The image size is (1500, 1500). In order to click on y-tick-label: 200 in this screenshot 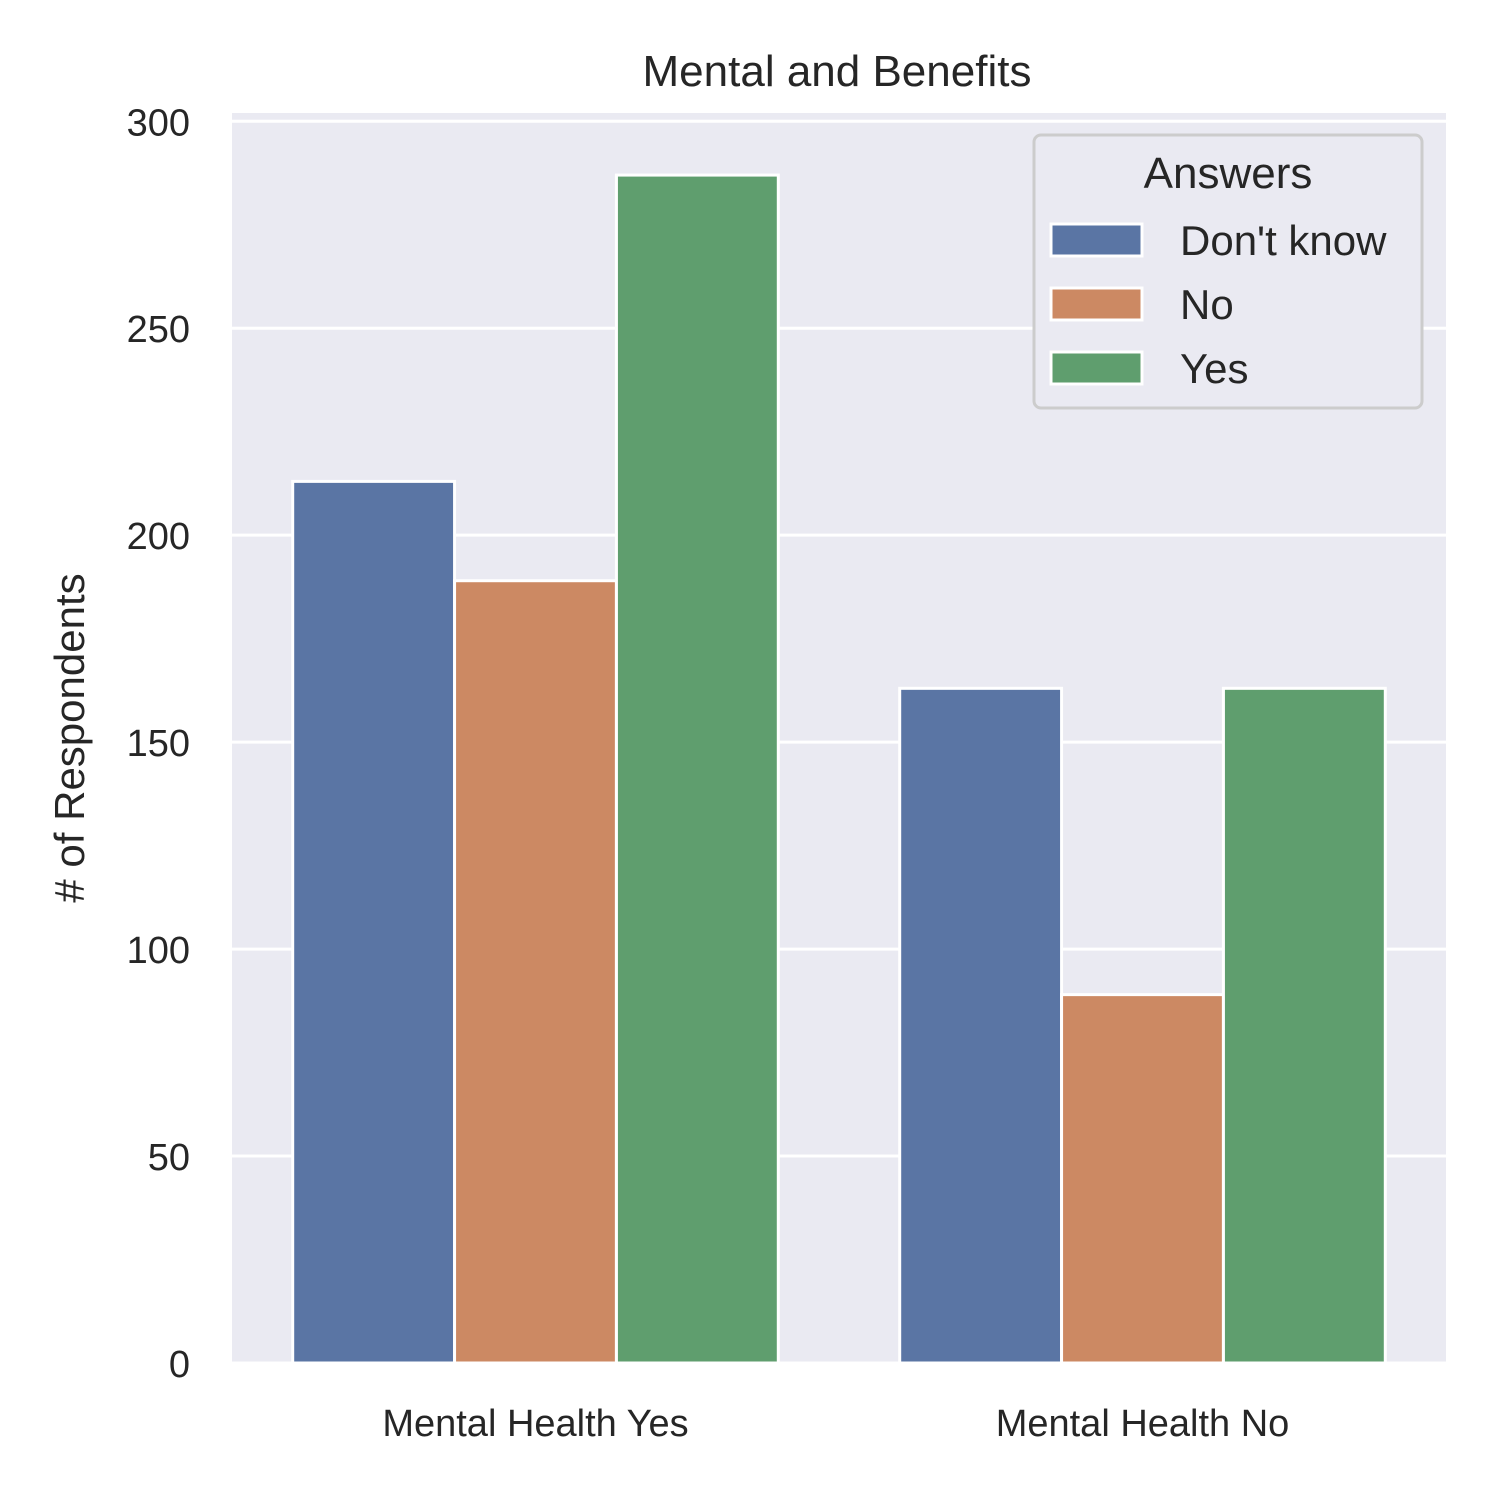, I will do `click(158, 537)`.